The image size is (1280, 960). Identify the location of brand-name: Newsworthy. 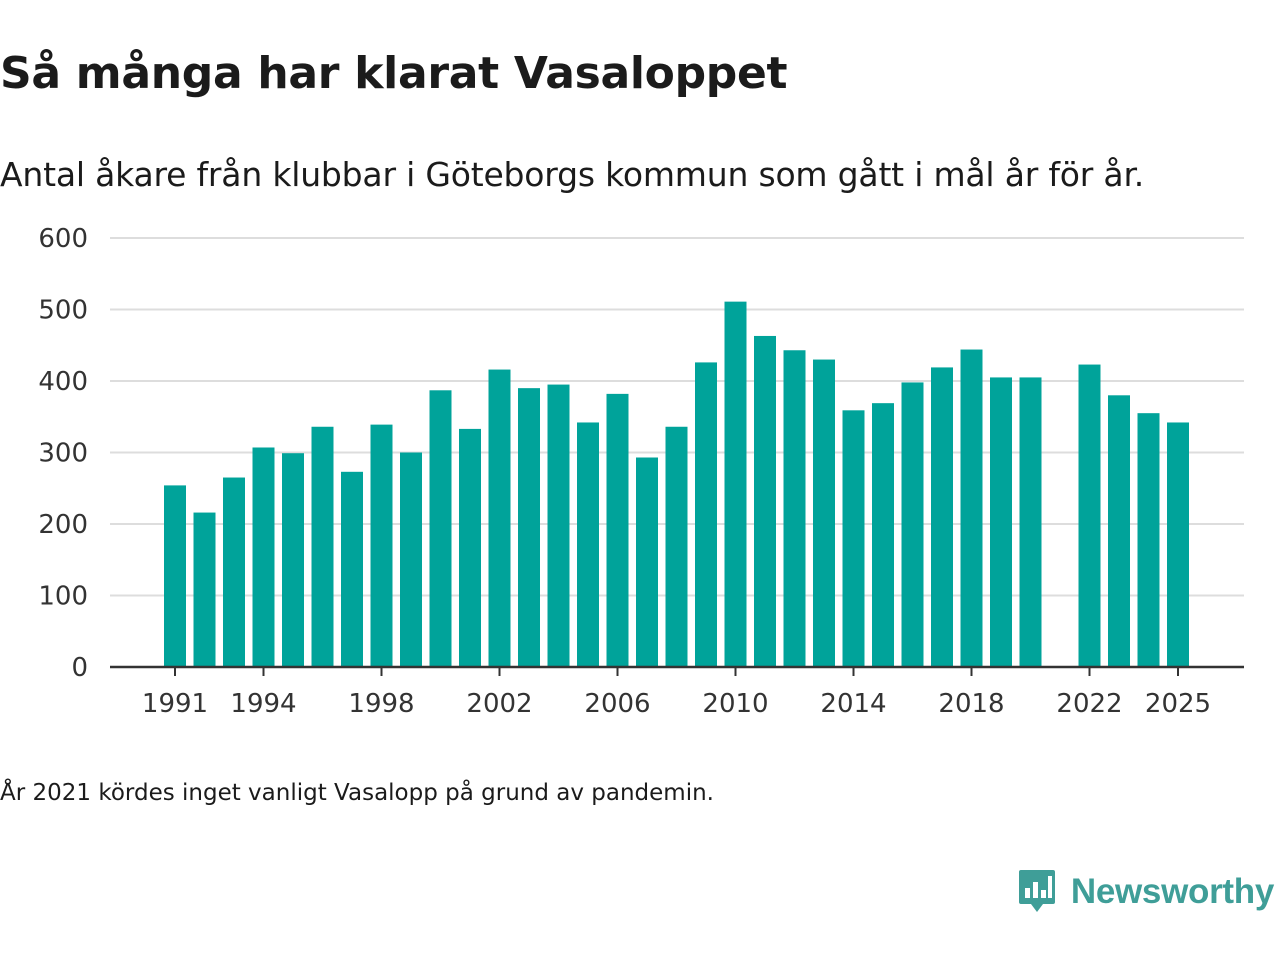
(1172, 891).